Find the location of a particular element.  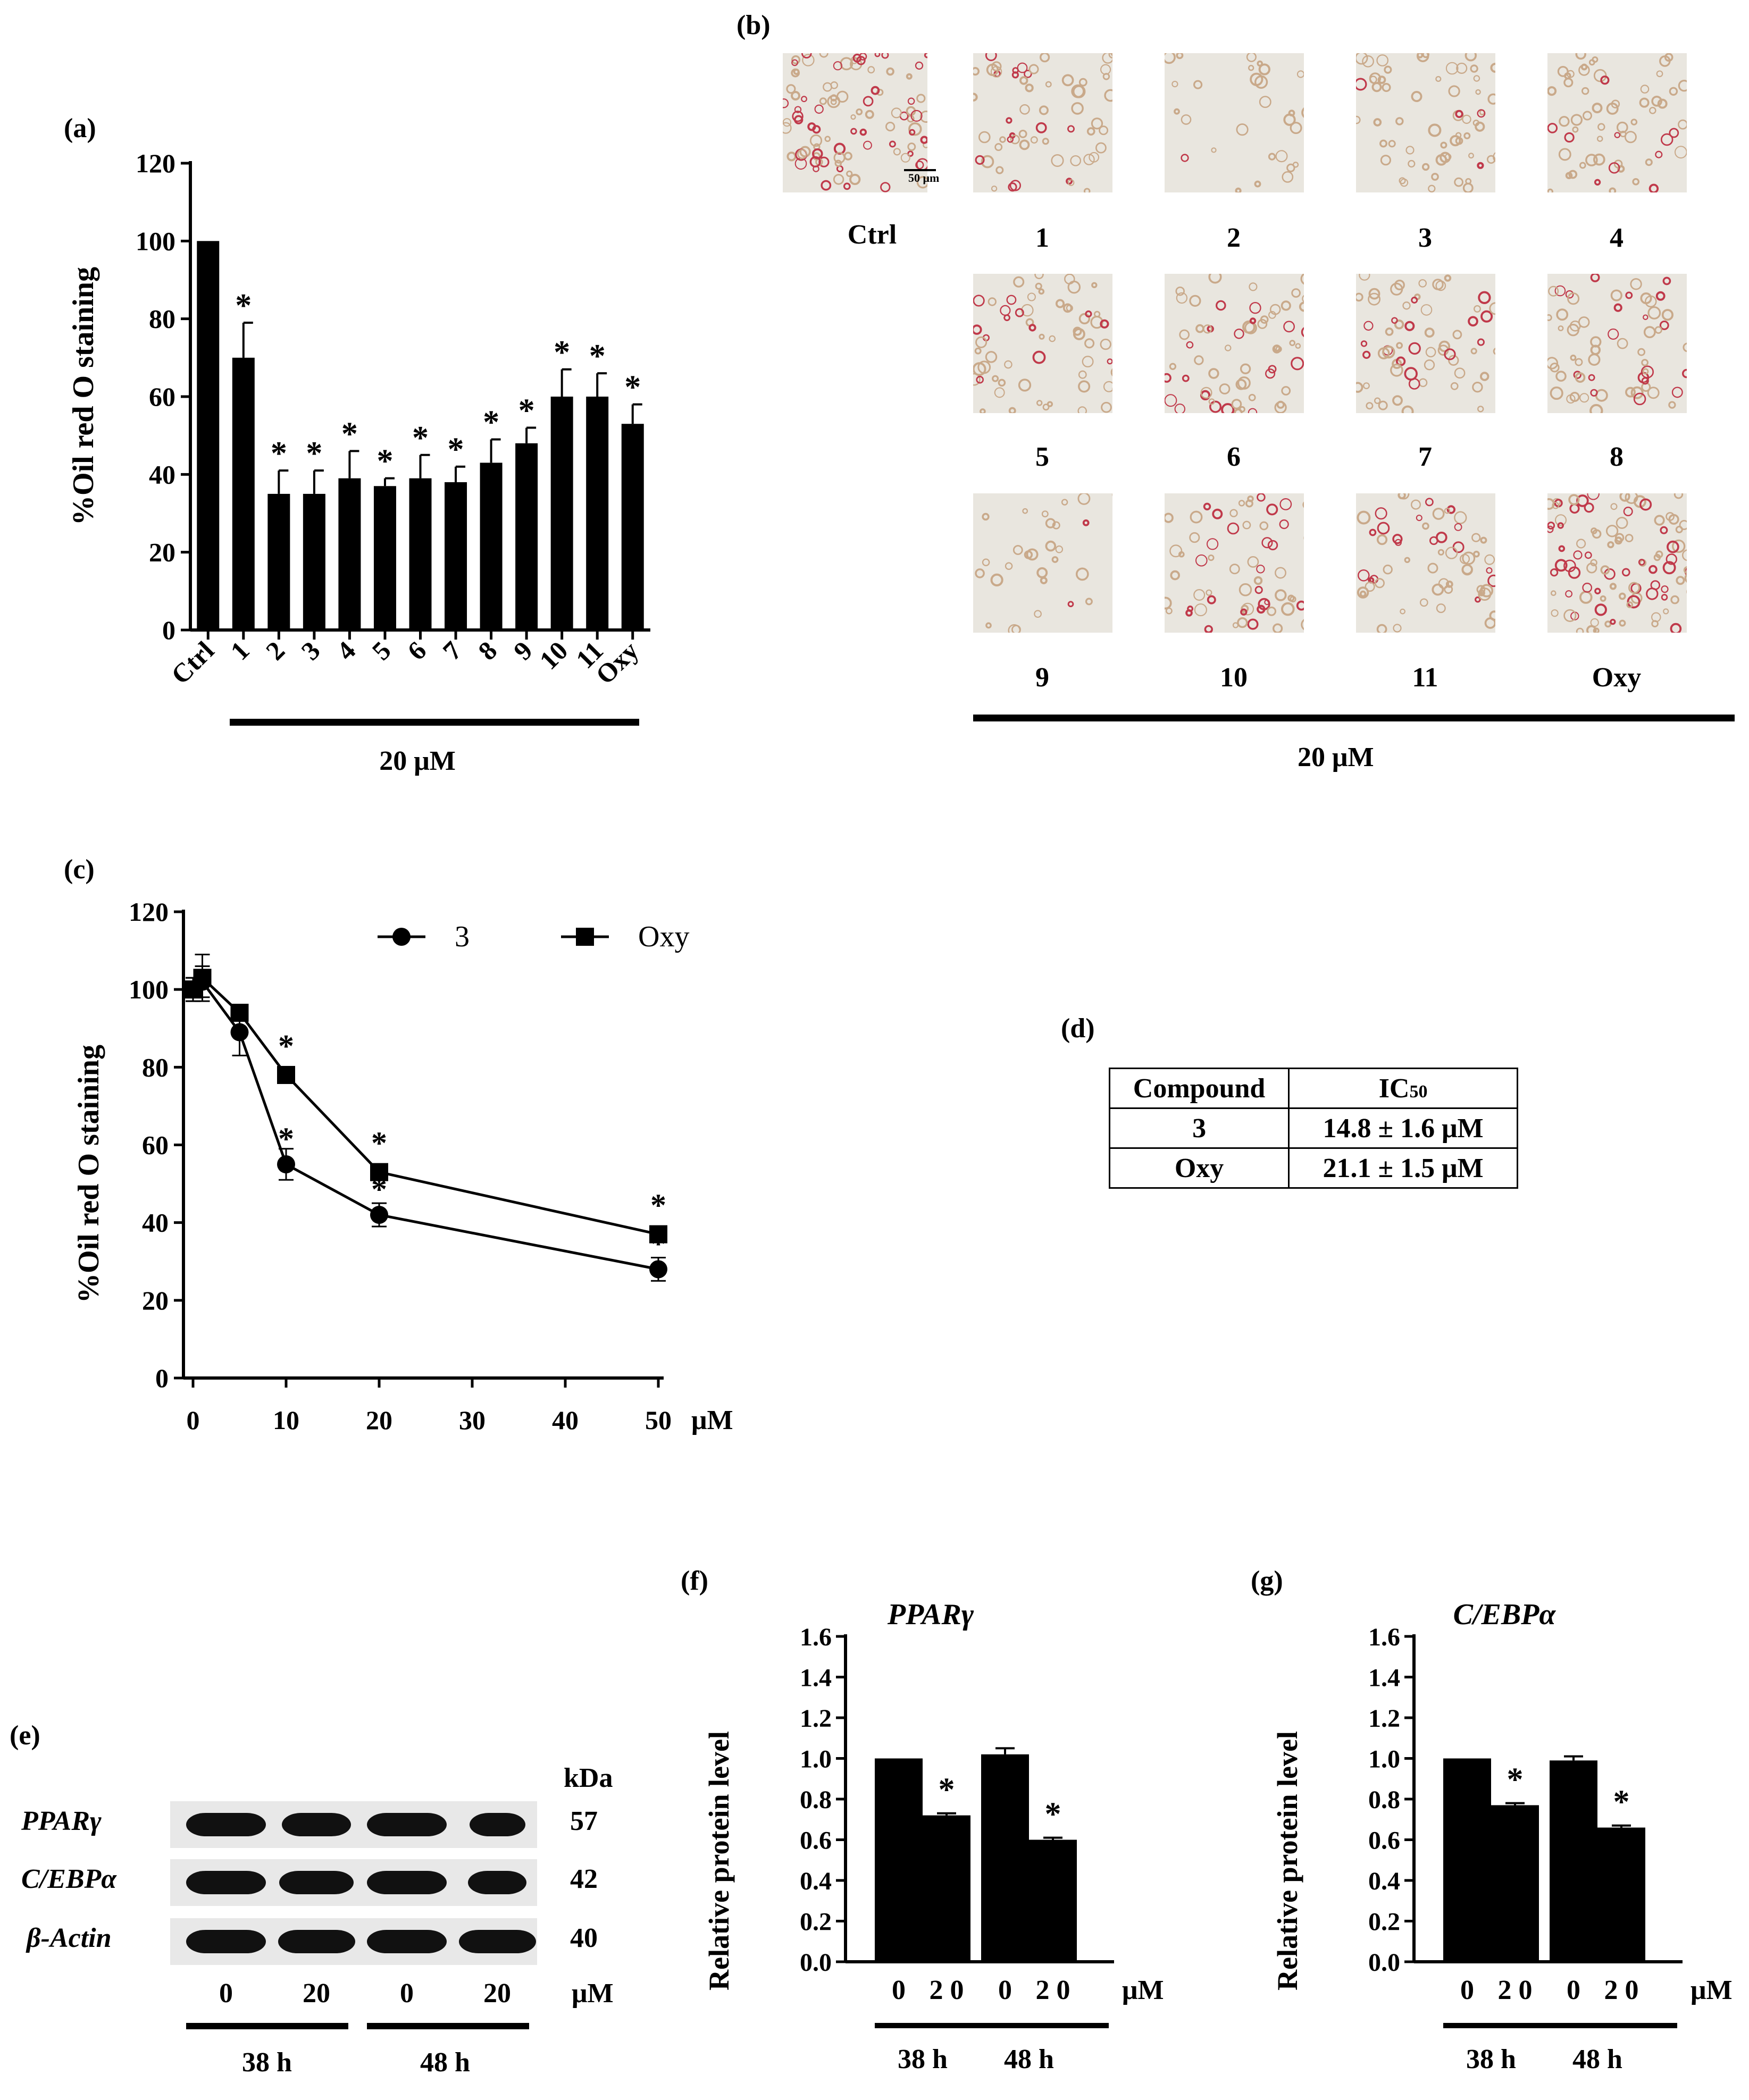

micrograph-label: Ctrl is located at coordinates (872, 234).